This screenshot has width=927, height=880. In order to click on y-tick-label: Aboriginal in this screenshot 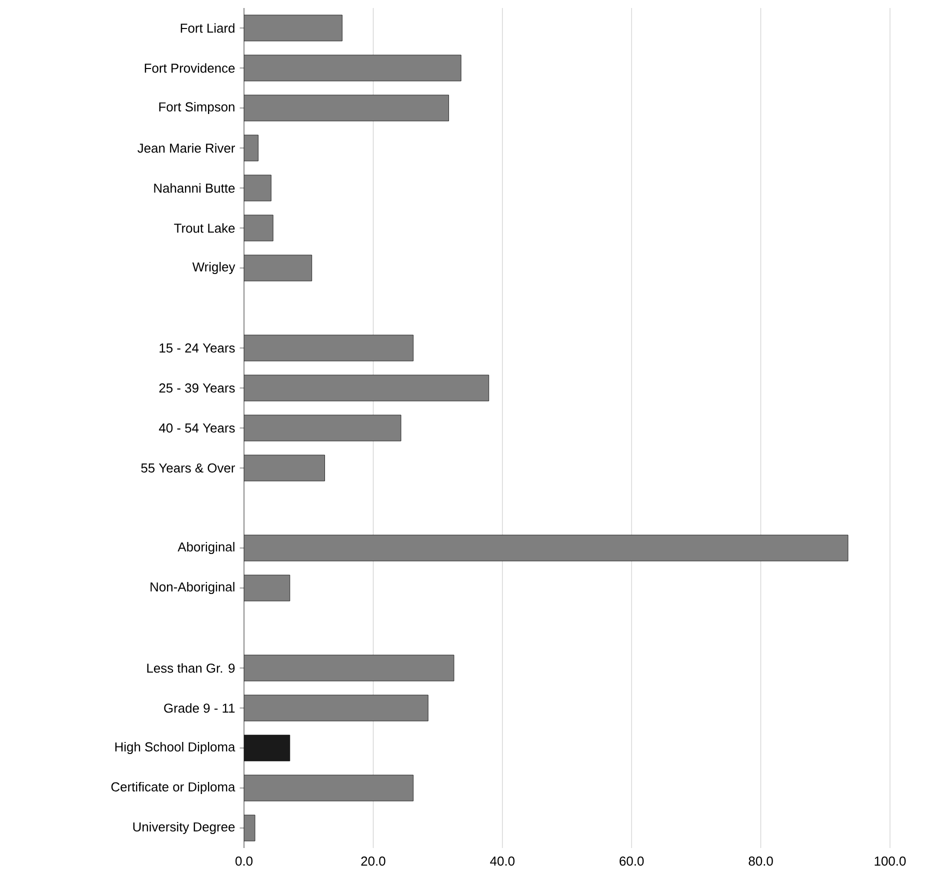, I will do `click(206, 548)`.